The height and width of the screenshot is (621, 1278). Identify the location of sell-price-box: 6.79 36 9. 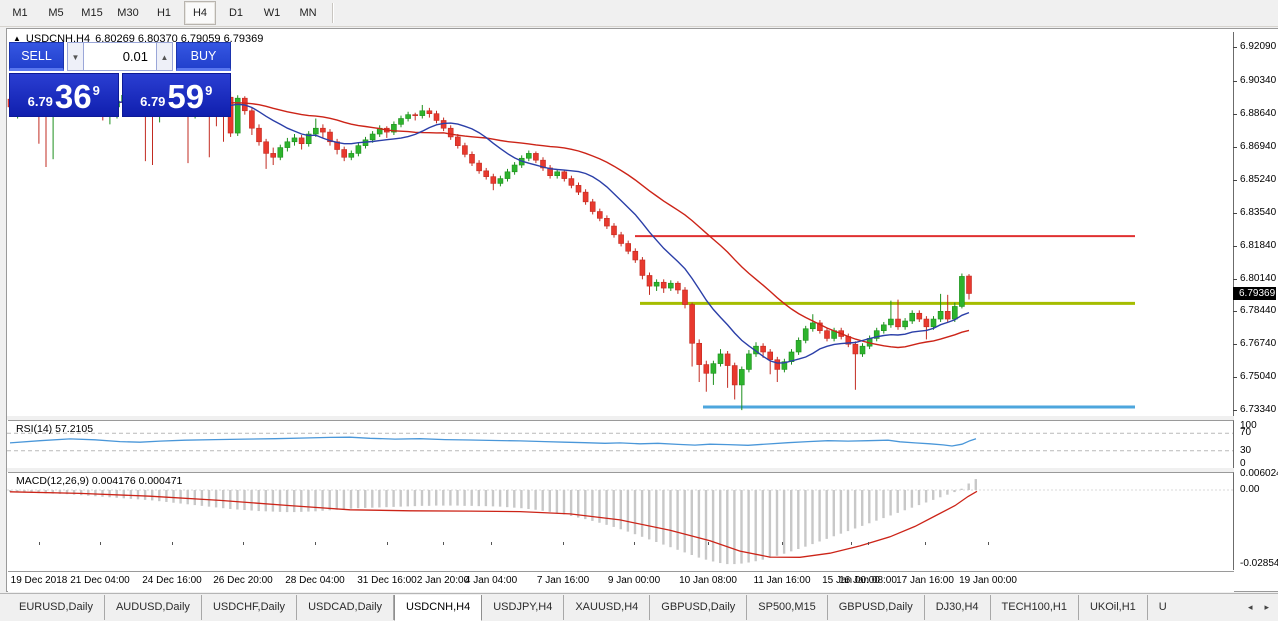
(64, 95).